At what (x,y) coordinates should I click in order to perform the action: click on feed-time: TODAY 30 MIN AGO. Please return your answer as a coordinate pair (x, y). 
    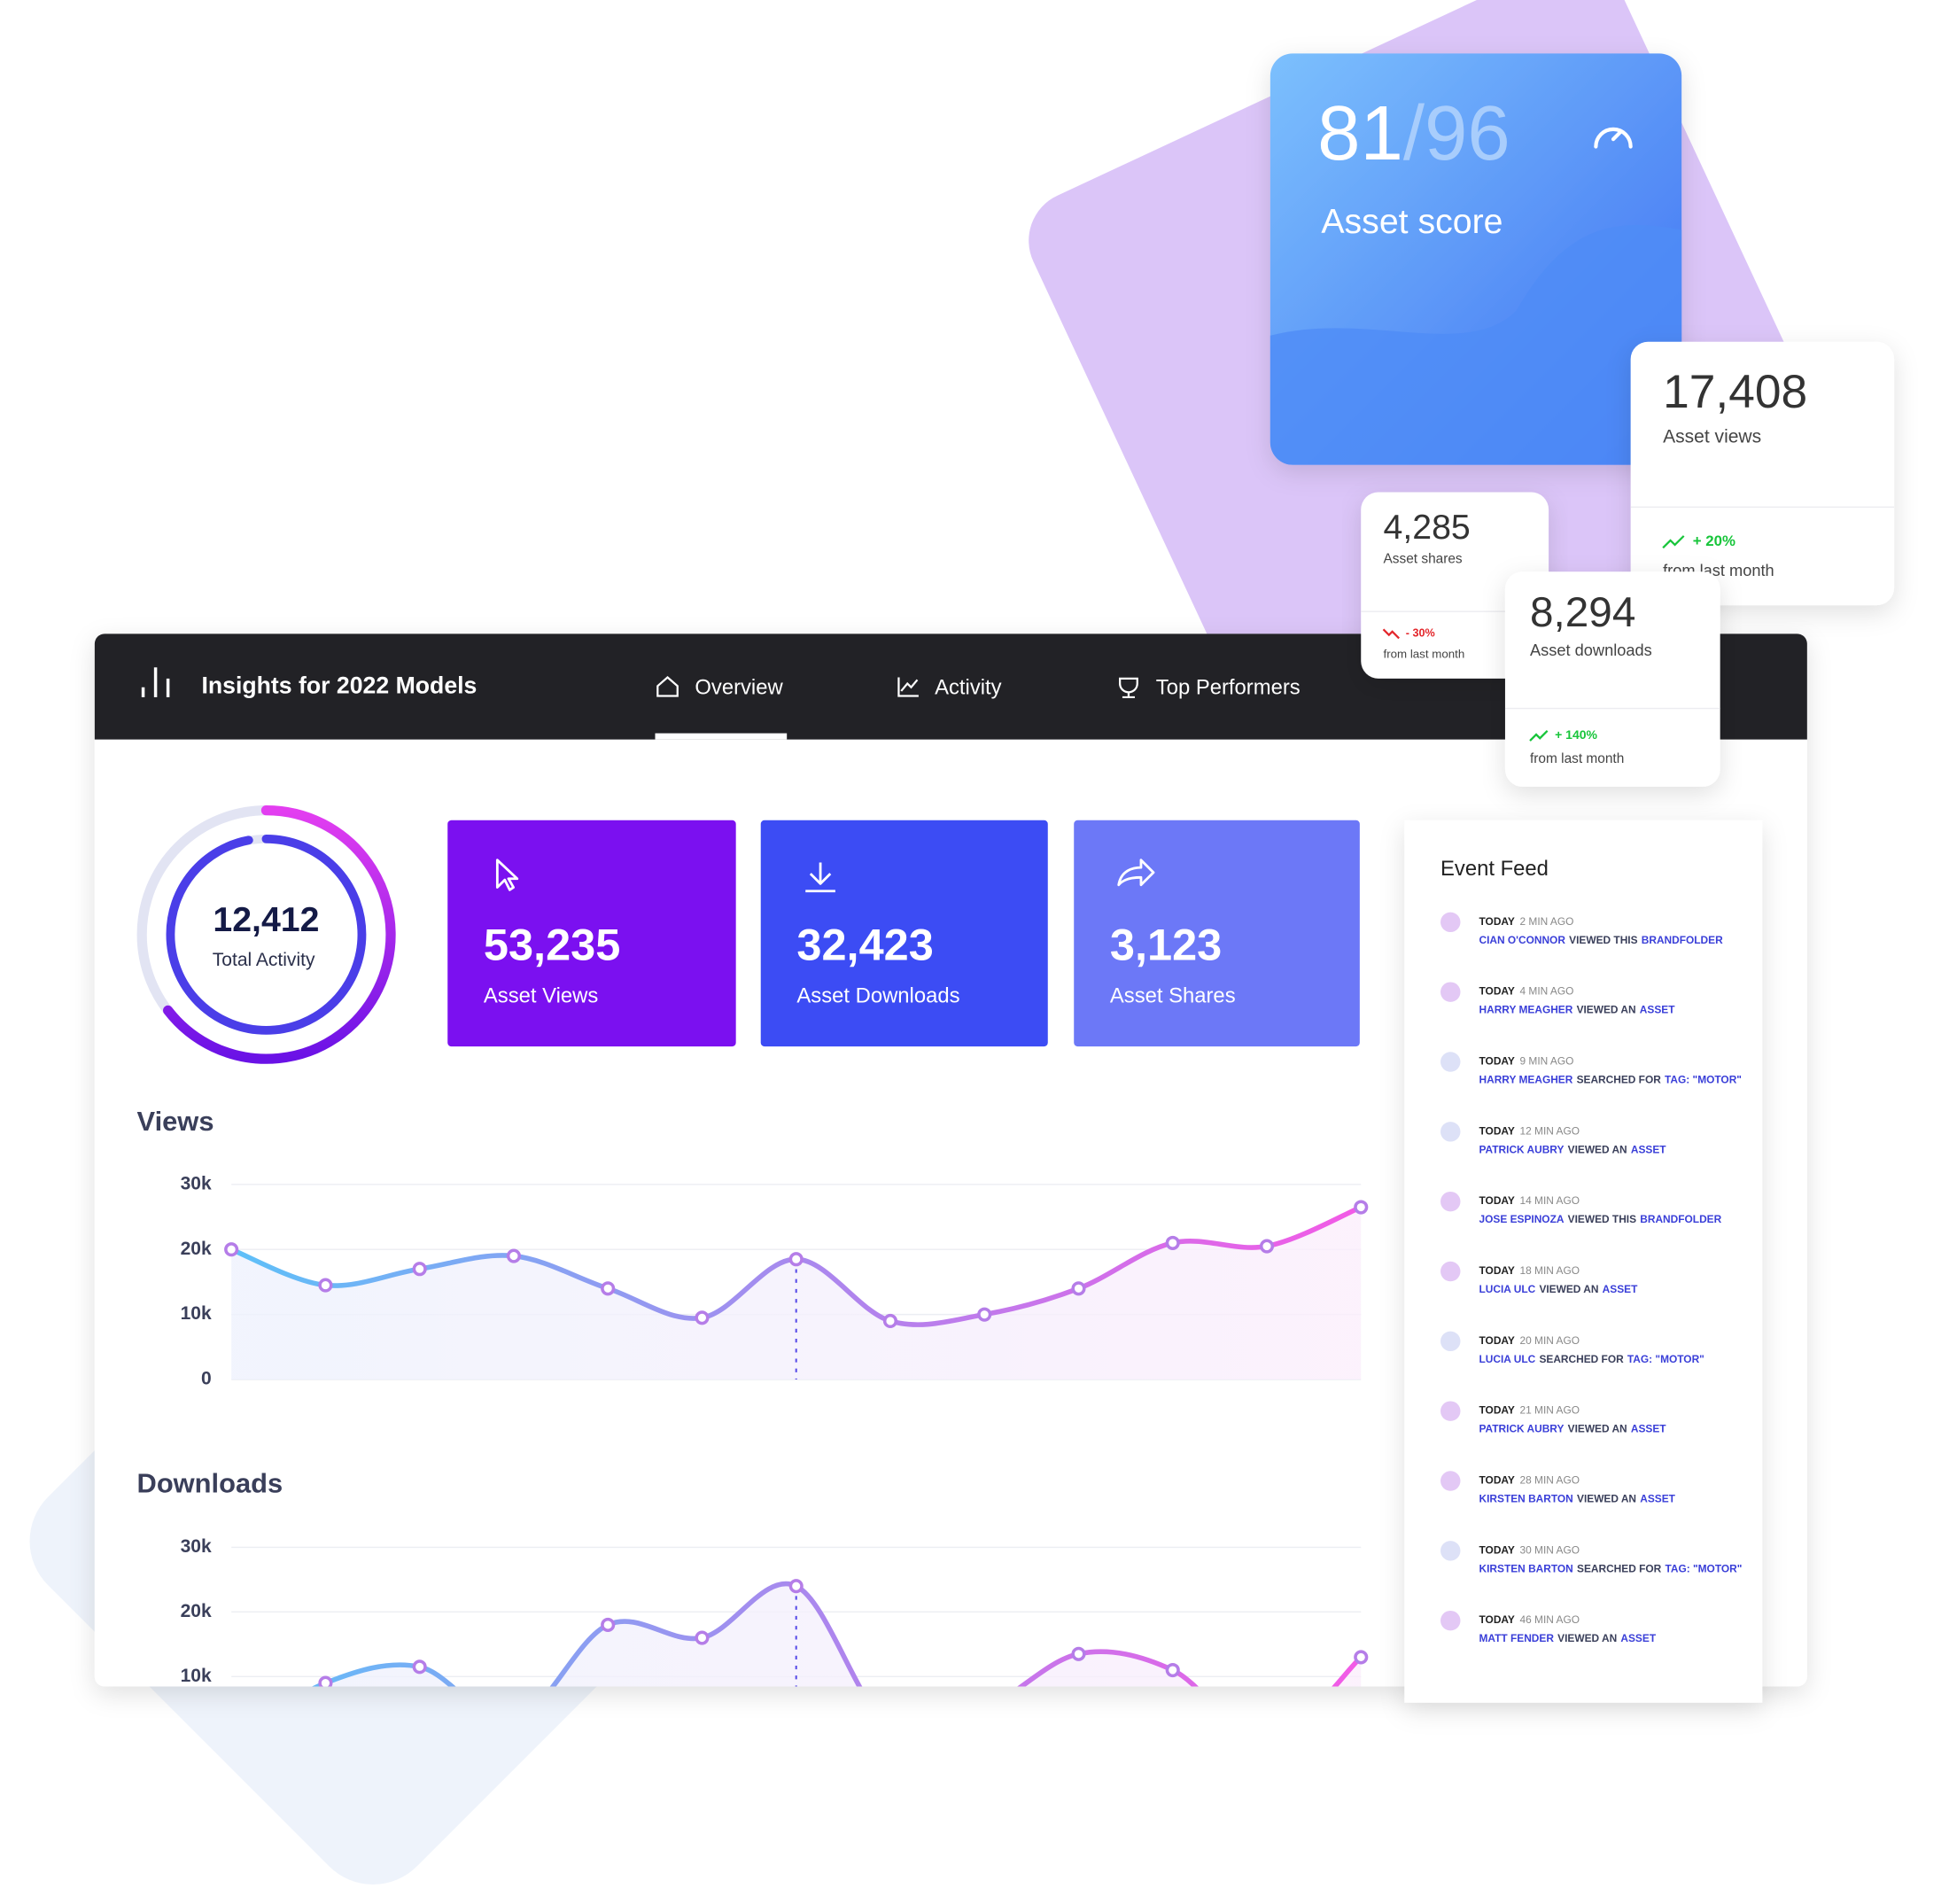
    Looking at the image, I should click on (1529, 1549).